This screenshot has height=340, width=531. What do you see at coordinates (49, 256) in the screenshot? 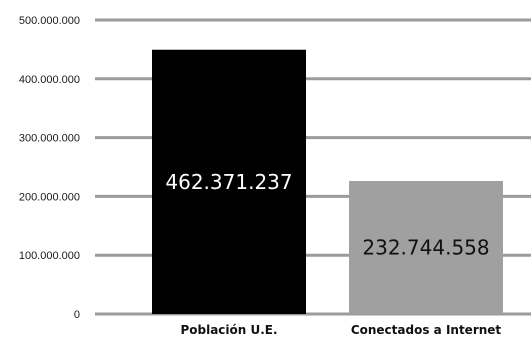
I see `y-tick-label: 100.000.000` at bounding box center [49, 256].